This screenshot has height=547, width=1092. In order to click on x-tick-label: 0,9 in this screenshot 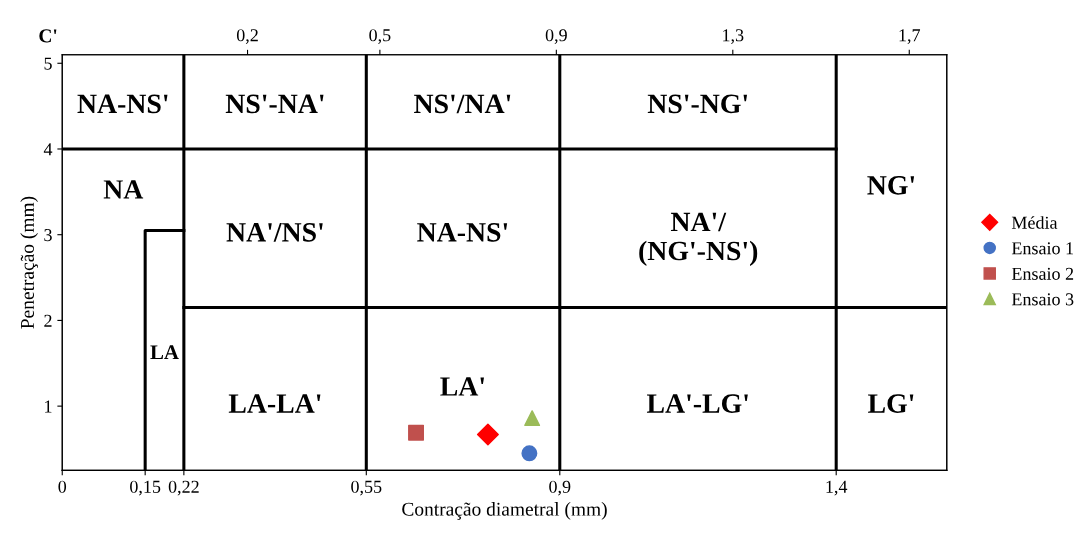, I will do `click(560, 488)`.